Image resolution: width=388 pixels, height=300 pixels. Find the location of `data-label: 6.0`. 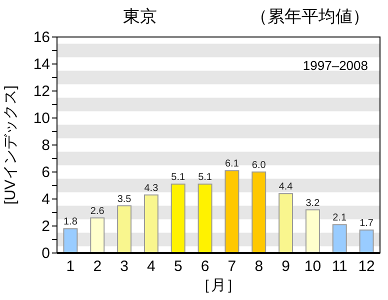

data-label: 6.0 is located at coordinates (259, 165).